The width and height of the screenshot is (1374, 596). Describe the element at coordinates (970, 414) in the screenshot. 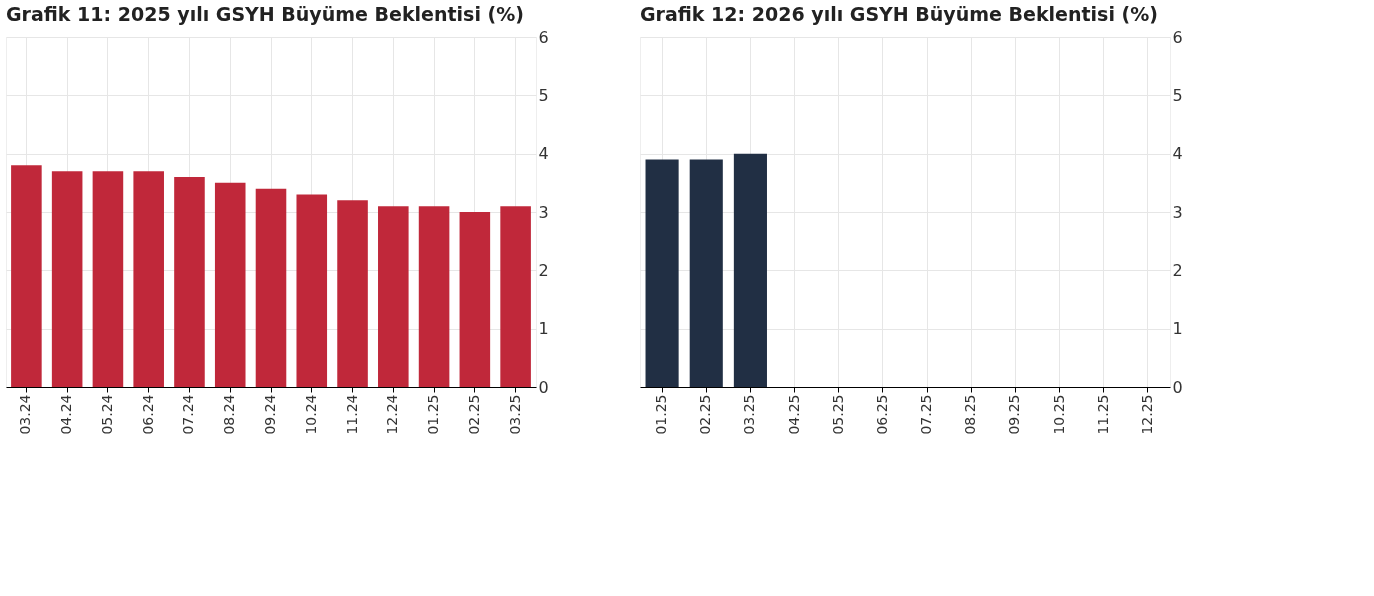

I see `x-tick-label: 08.25` at that location.